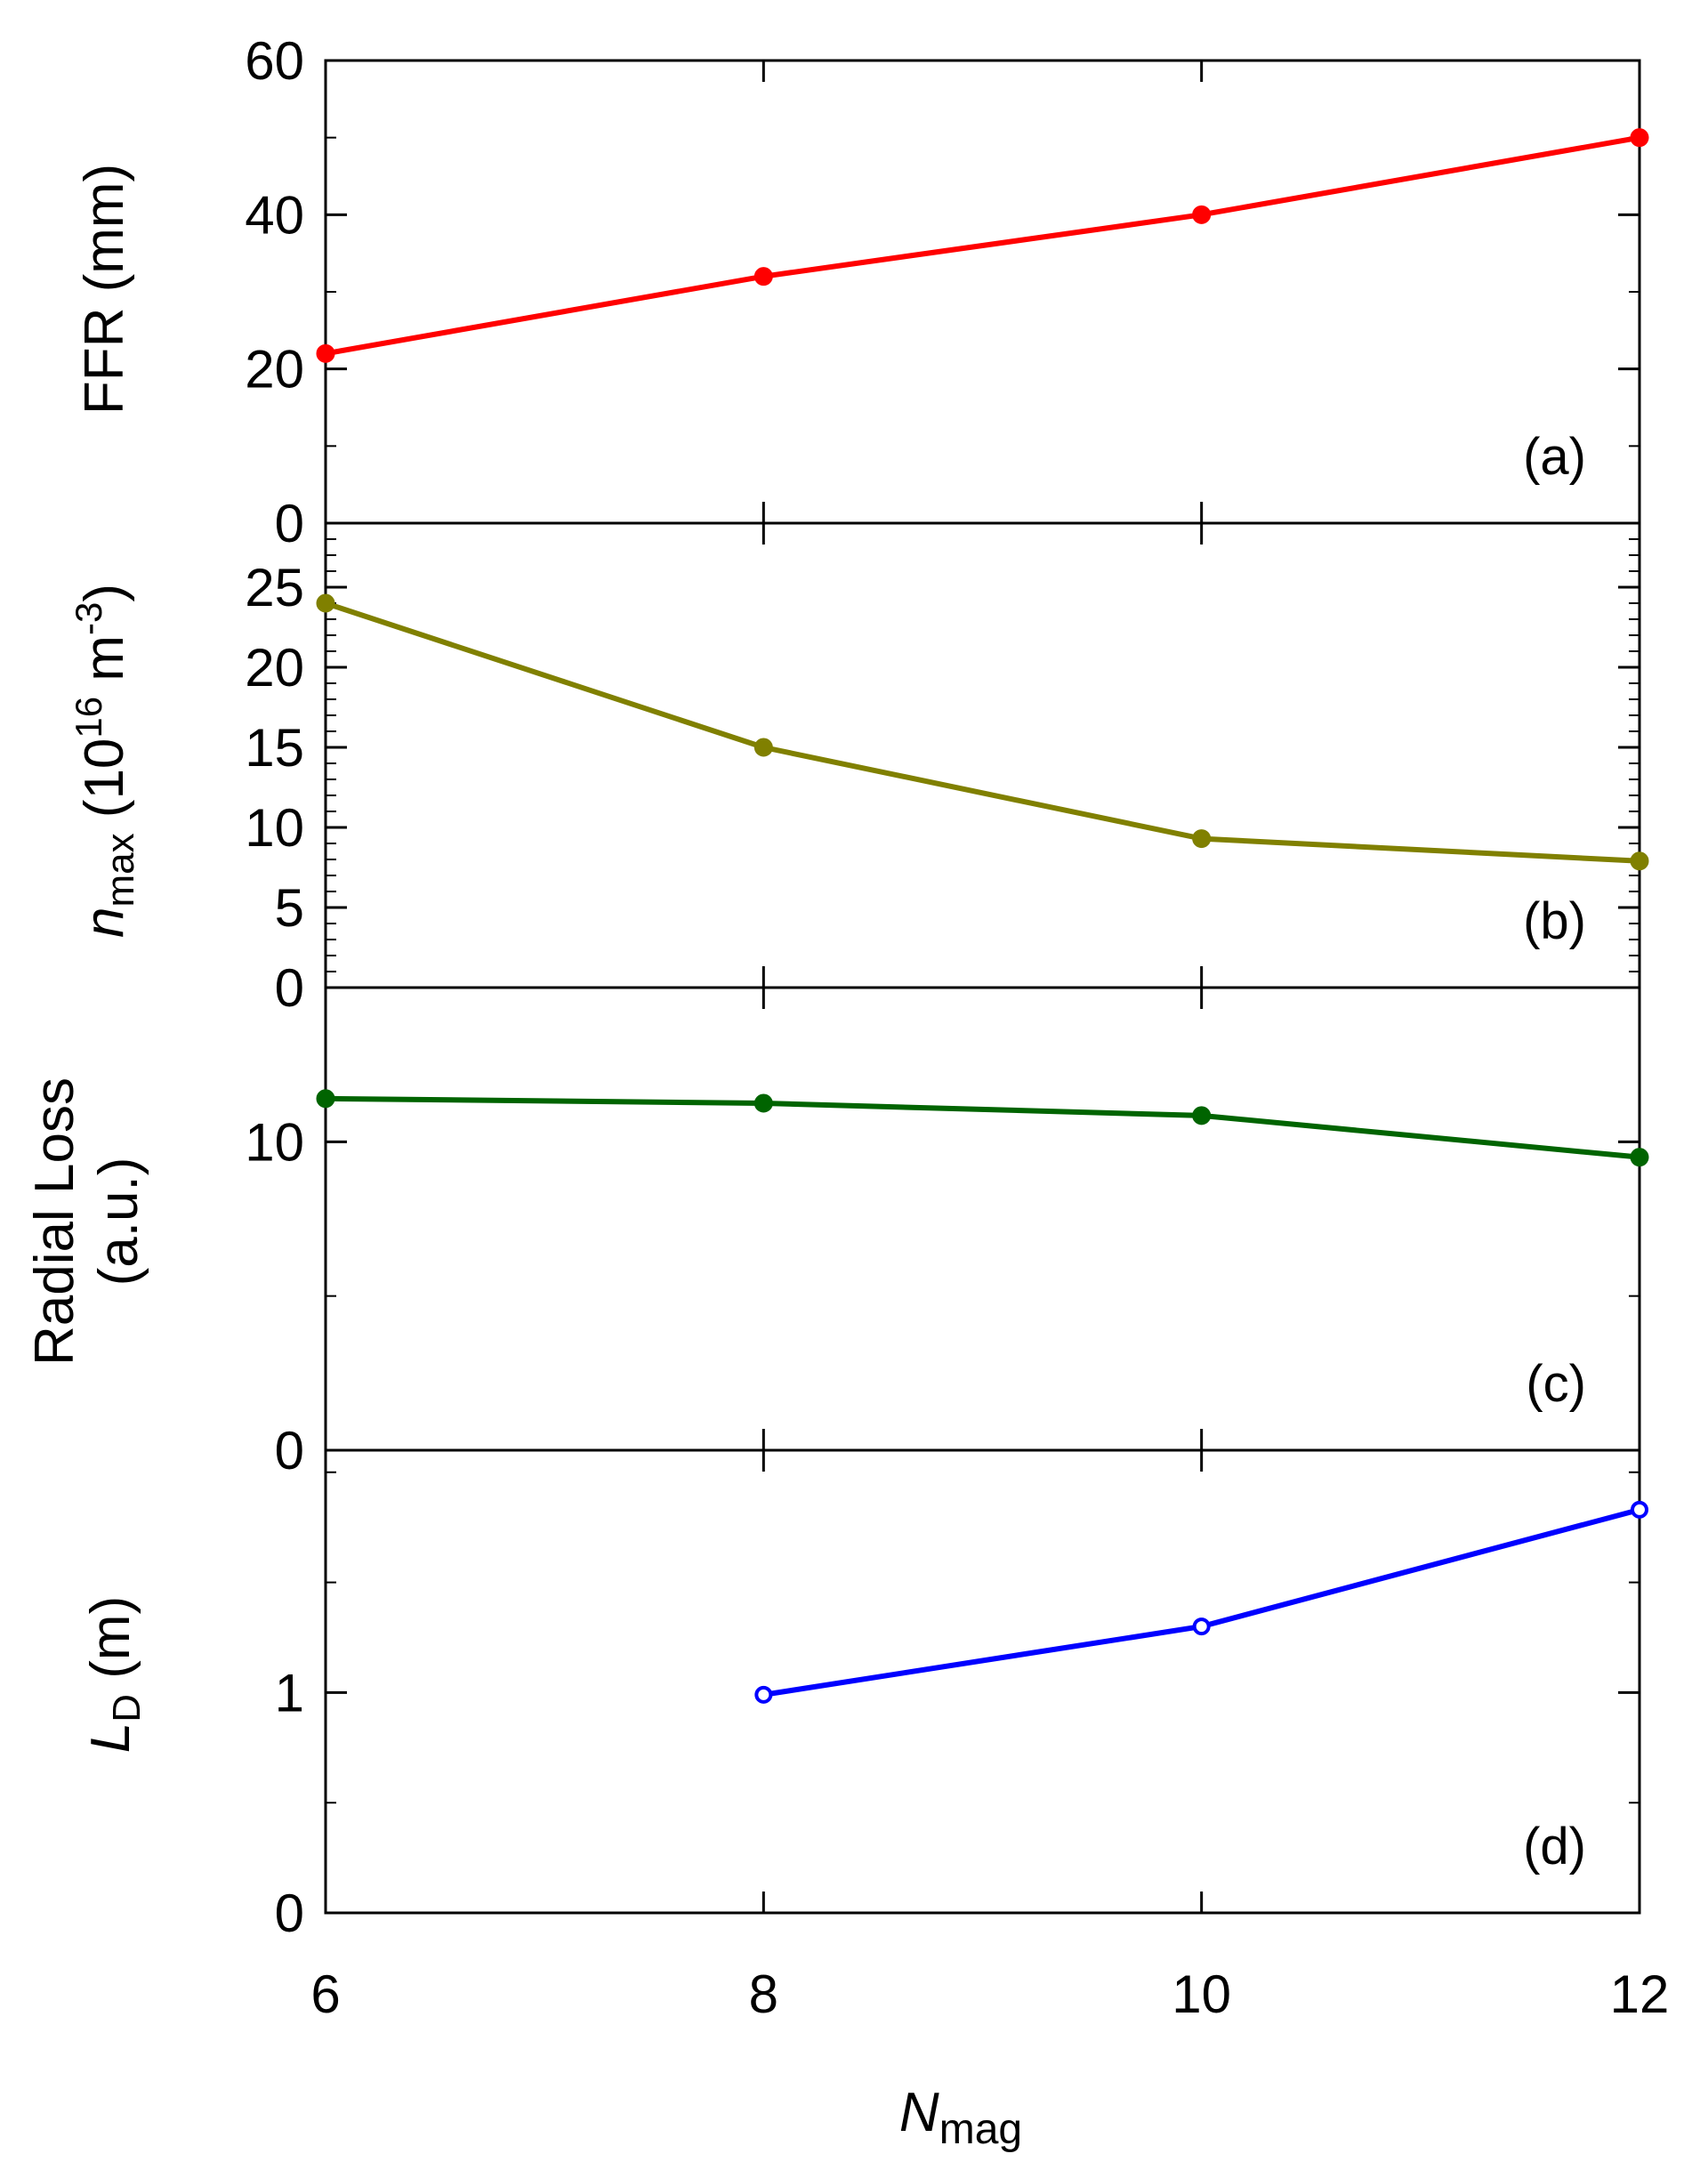  Describe the element at coordinates (982, 1127) in the screenshot. I see `series-line-c` at that location.